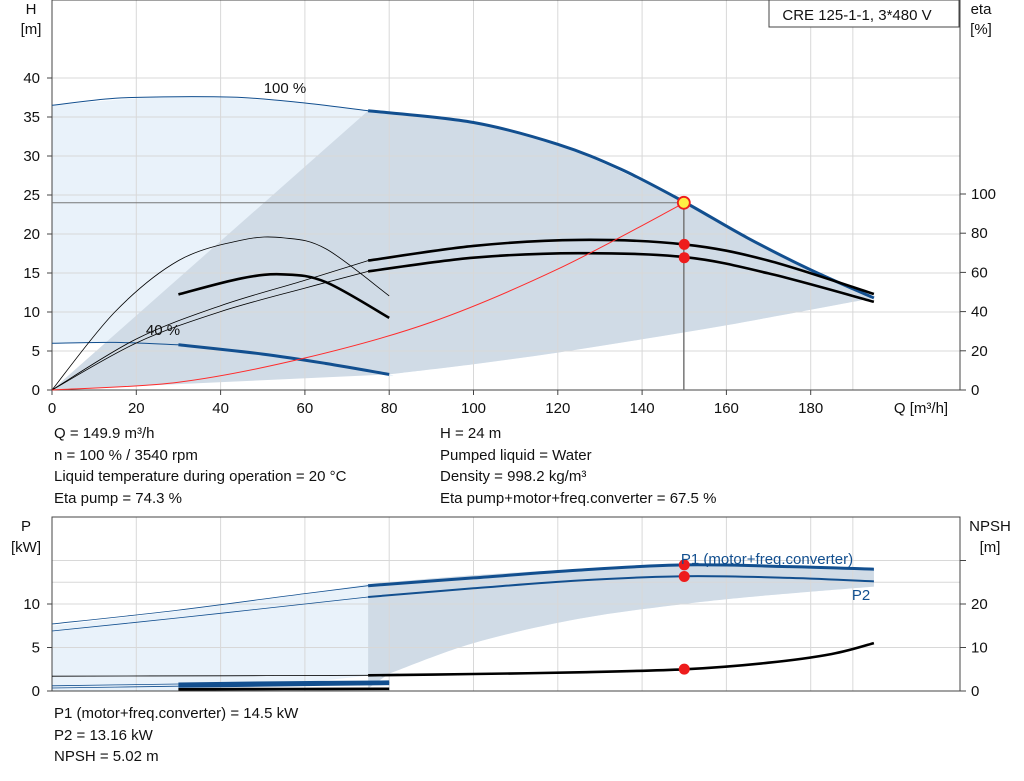 The image size is (1024, 781). I want to click on x-axis-title: Q [m³/h], so click(921, 408).